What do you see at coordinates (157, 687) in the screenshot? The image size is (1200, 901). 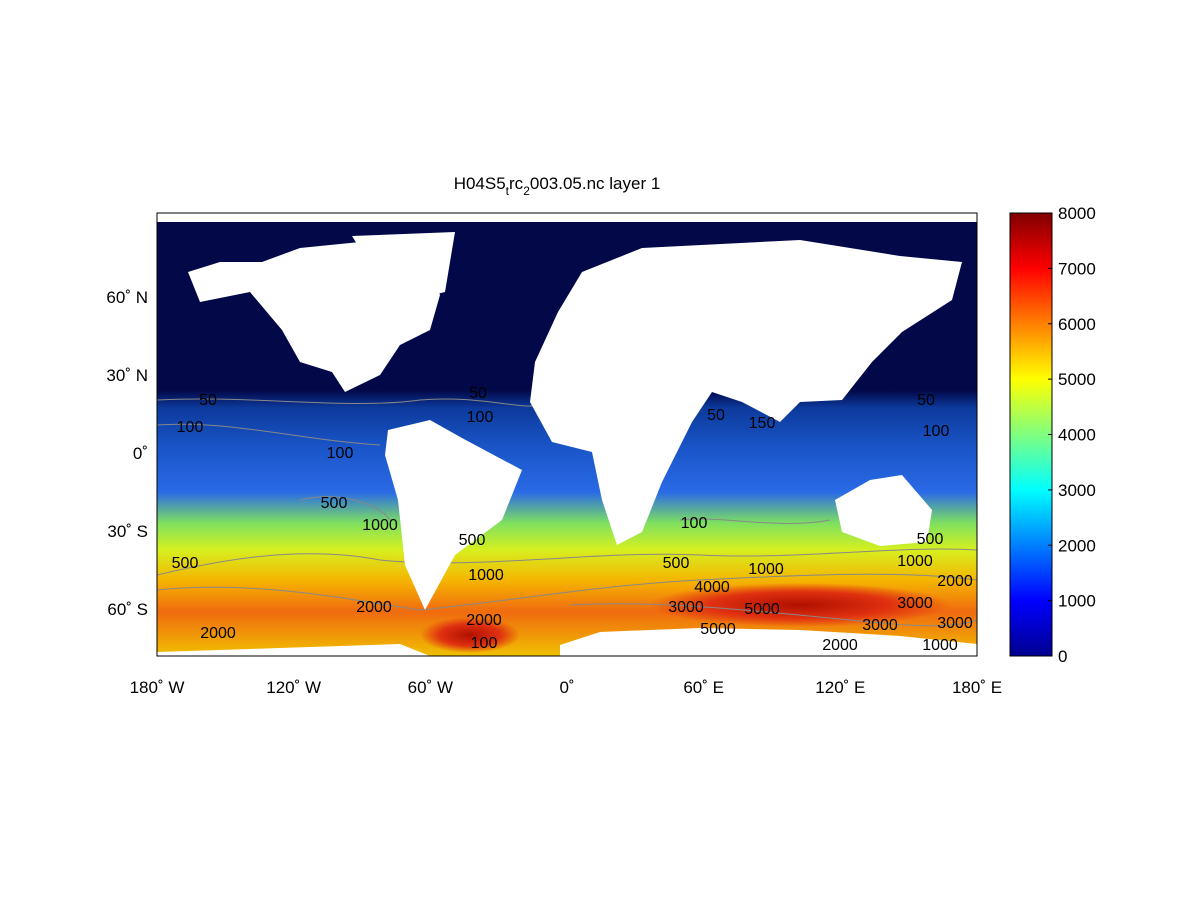 I see `x-tick-label: 180˚ W` at bounding box center [157, 687].